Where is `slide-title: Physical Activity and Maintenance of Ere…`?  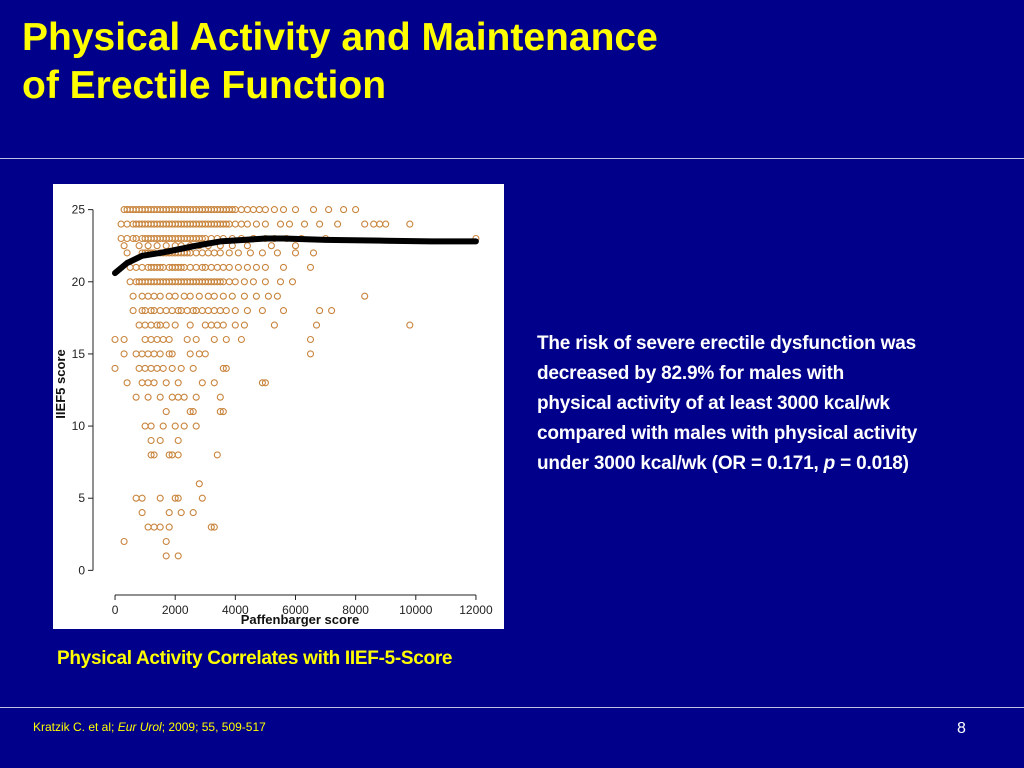 slide-title: Physical Activity and Maintenance of Ere… is located at coordinates (340, 62).